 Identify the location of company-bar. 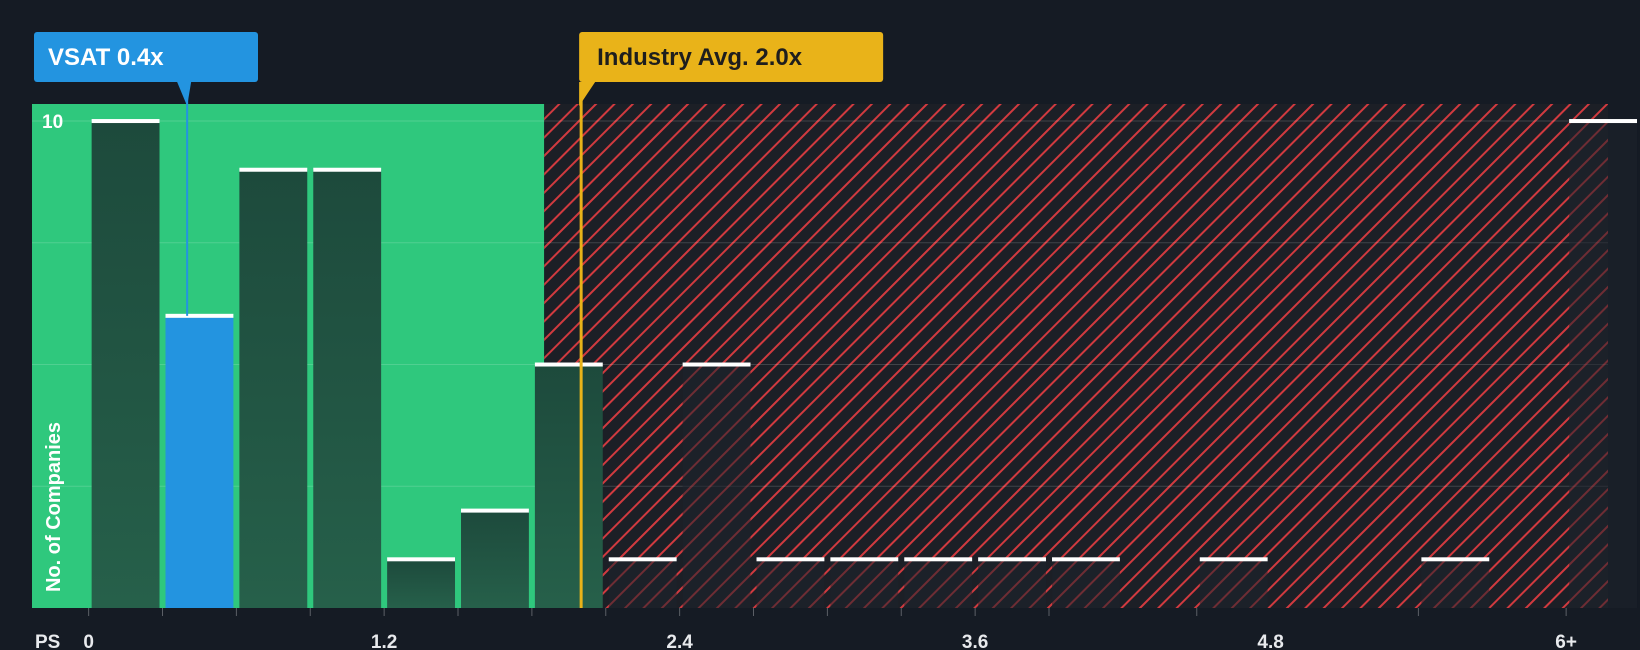
(199, 461).